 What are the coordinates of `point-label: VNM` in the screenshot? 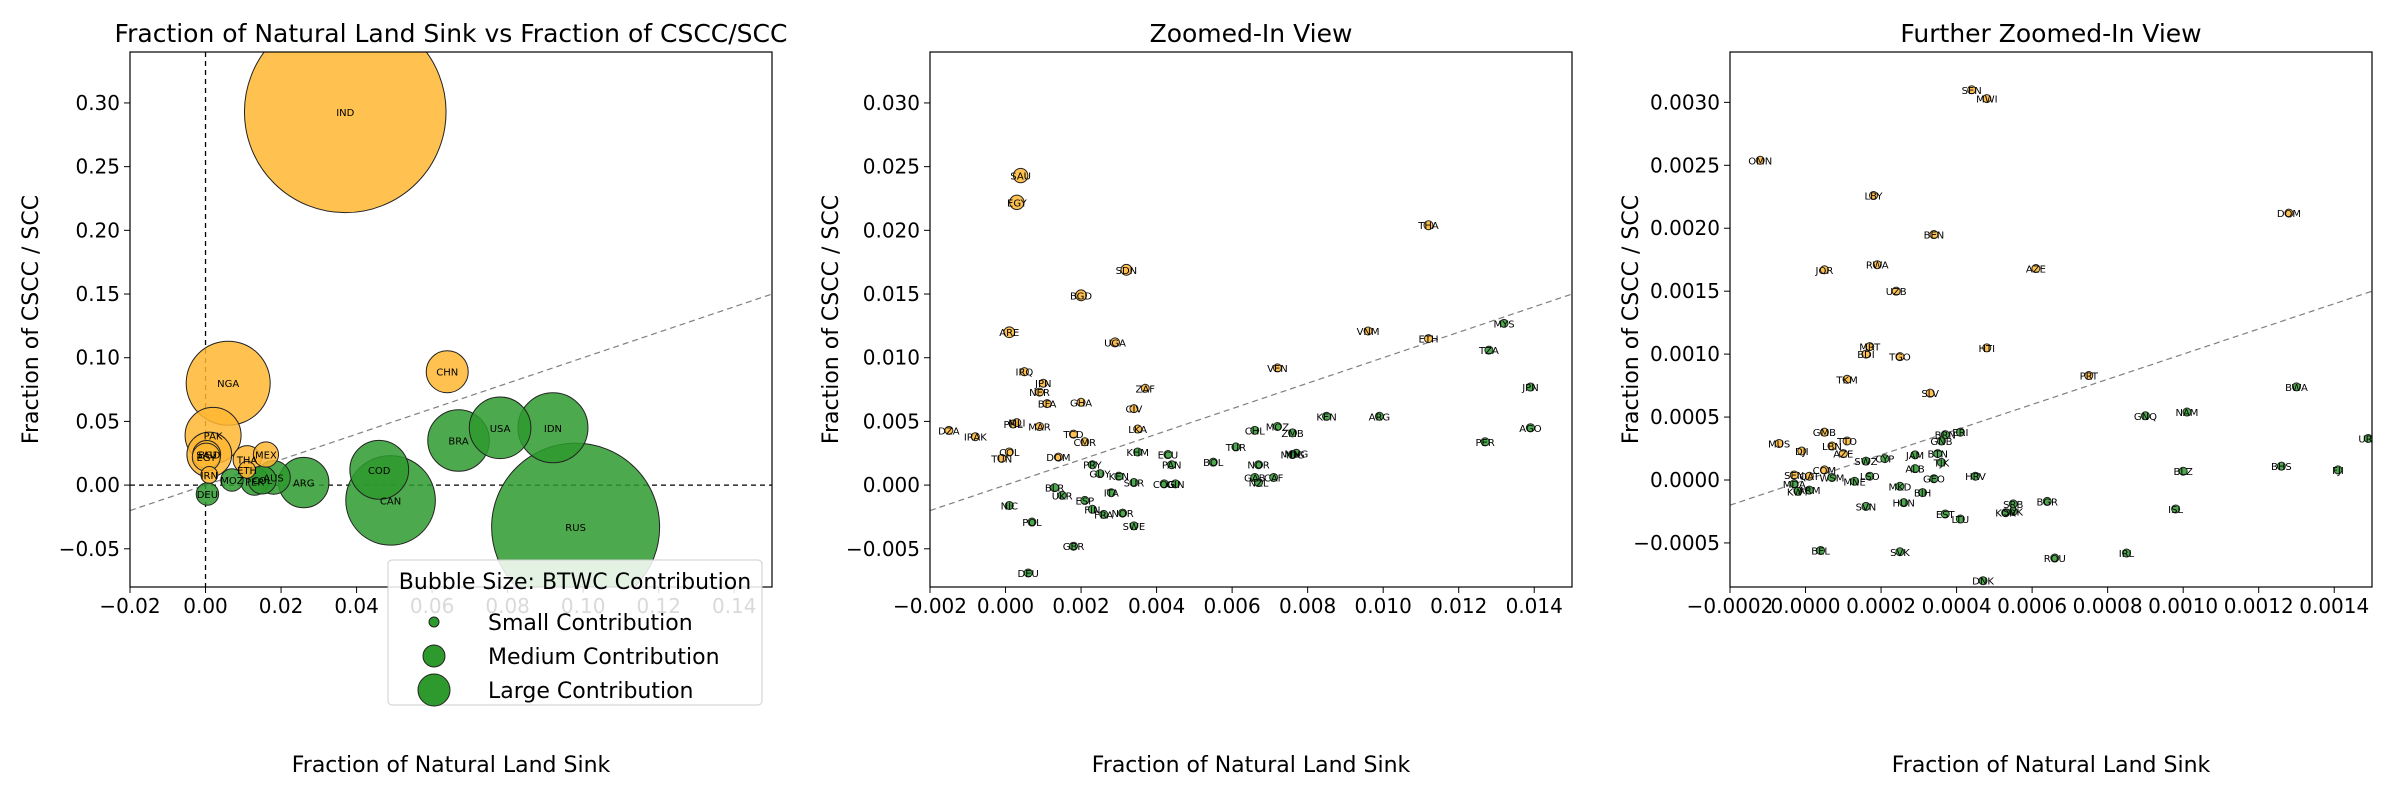 It's located at (1368, 332).